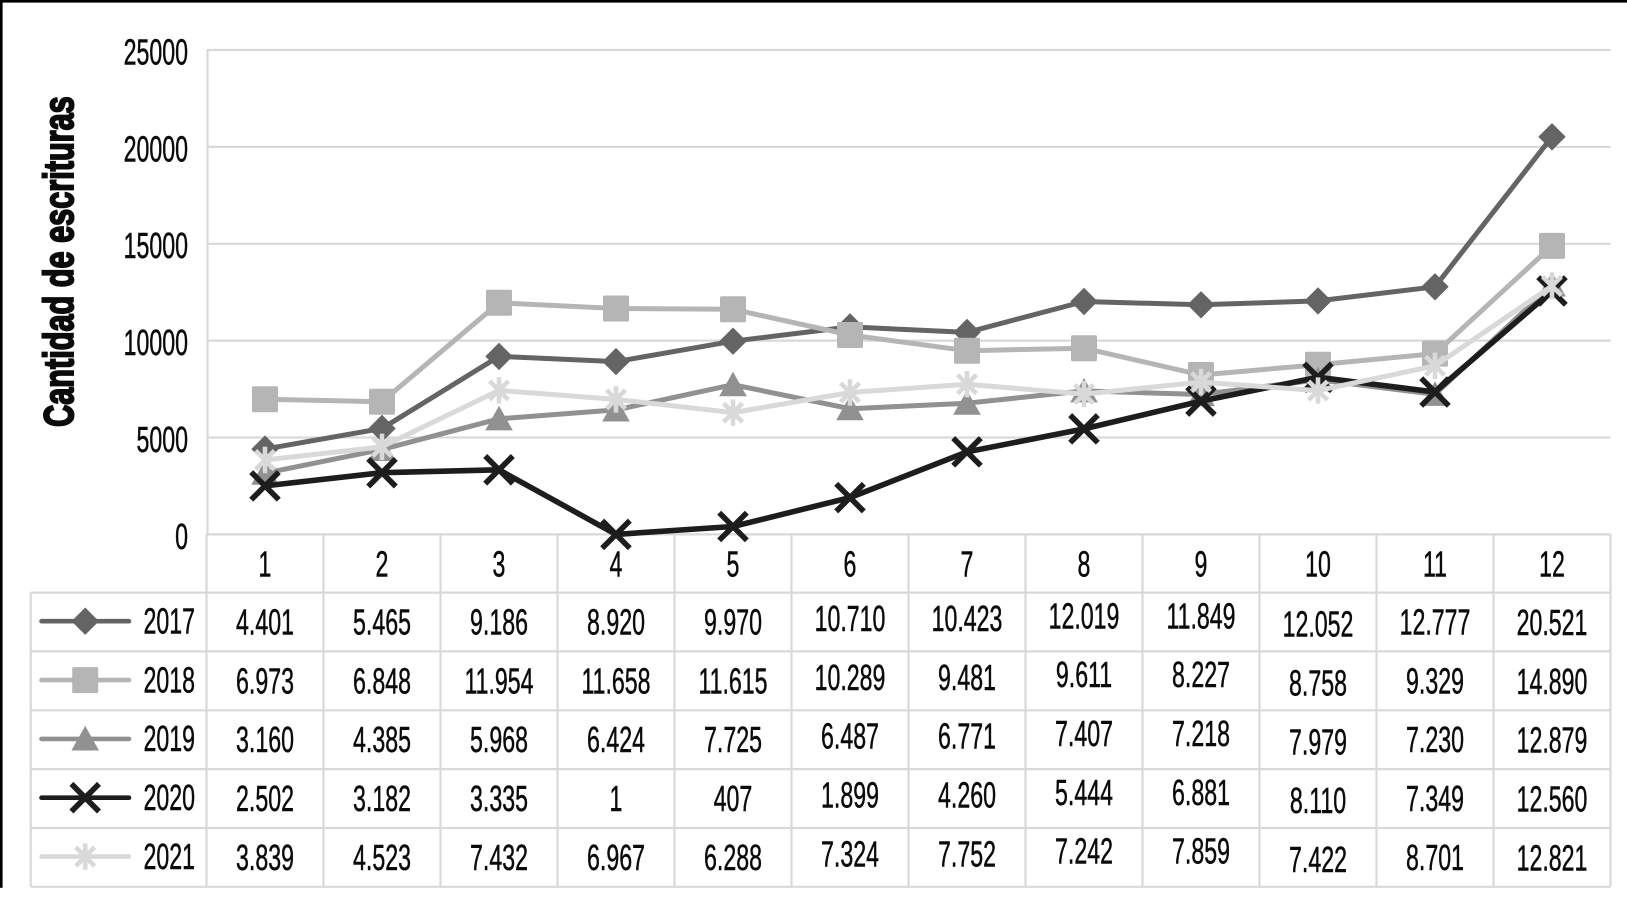  Describe the element at coordinates (382, 564) in the screenshot. I see `svg-text: 2` at that location.